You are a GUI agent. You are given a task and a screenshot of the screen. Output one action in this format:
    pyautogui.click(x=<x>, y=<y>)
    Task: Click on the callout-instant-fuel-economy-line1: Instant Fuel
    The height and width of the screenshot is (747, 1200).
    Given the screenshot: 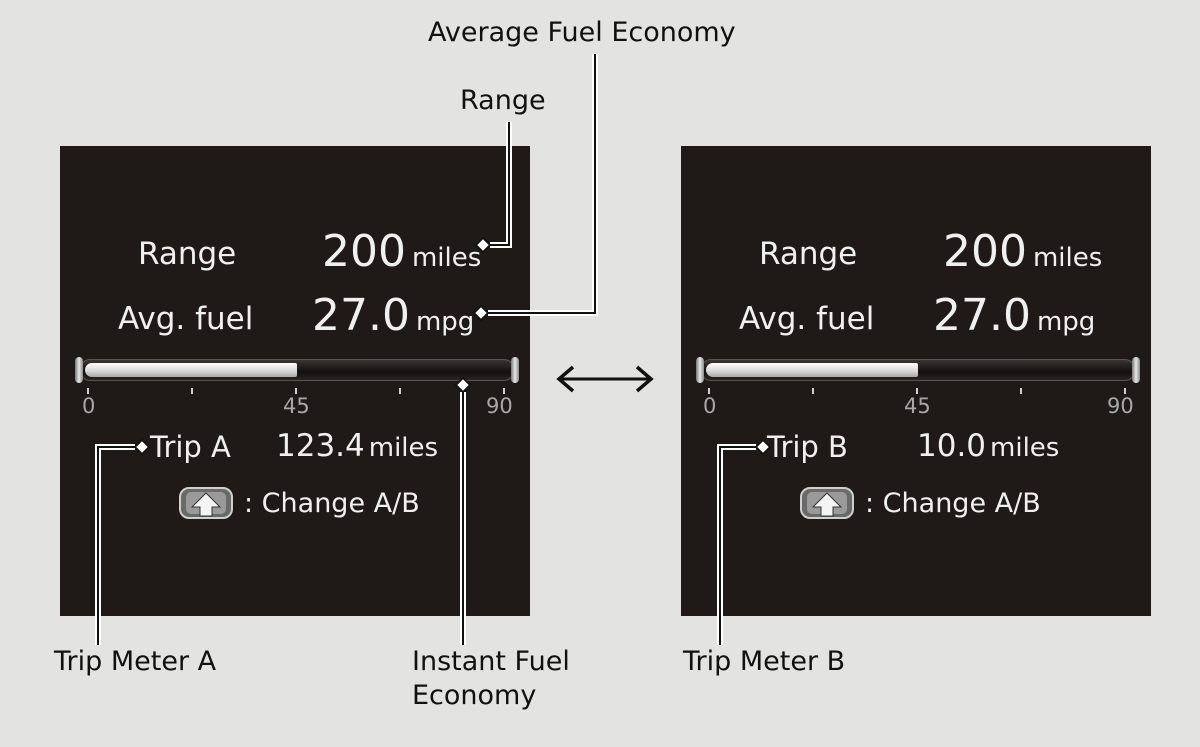 What is the action you would take?
    pyautogui.click(x=491, y=661)
    